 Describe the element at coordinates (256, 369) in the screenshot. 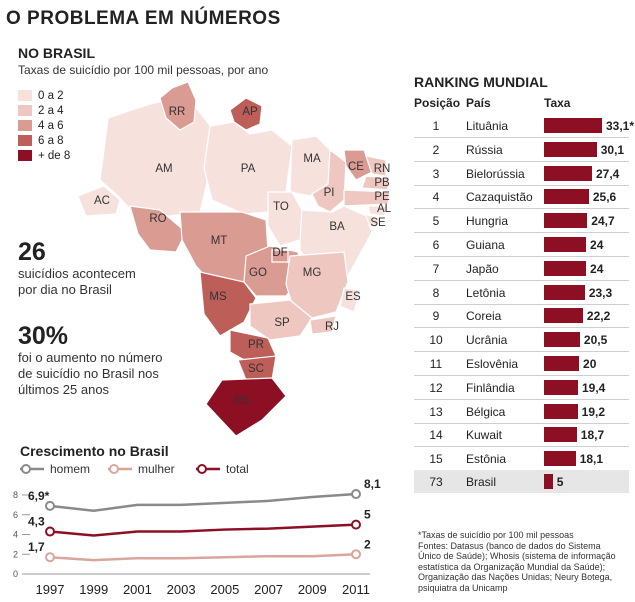

I see `state-label-sc: SC` at that location.